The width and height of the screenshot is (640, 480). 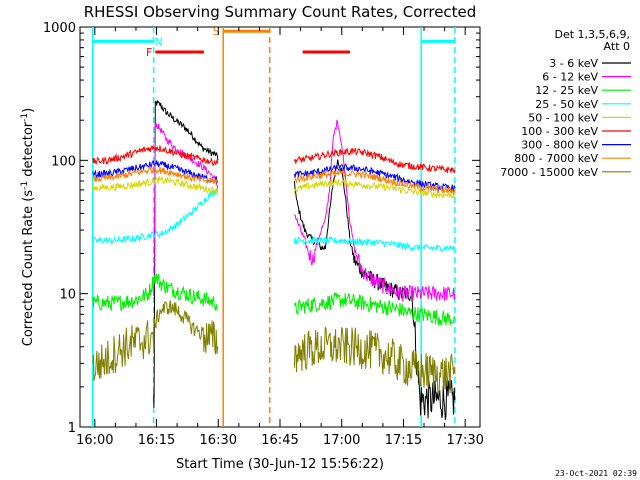 I want to click on legend-label-4: 50 - 100 keV, so click(x=563, y=117).